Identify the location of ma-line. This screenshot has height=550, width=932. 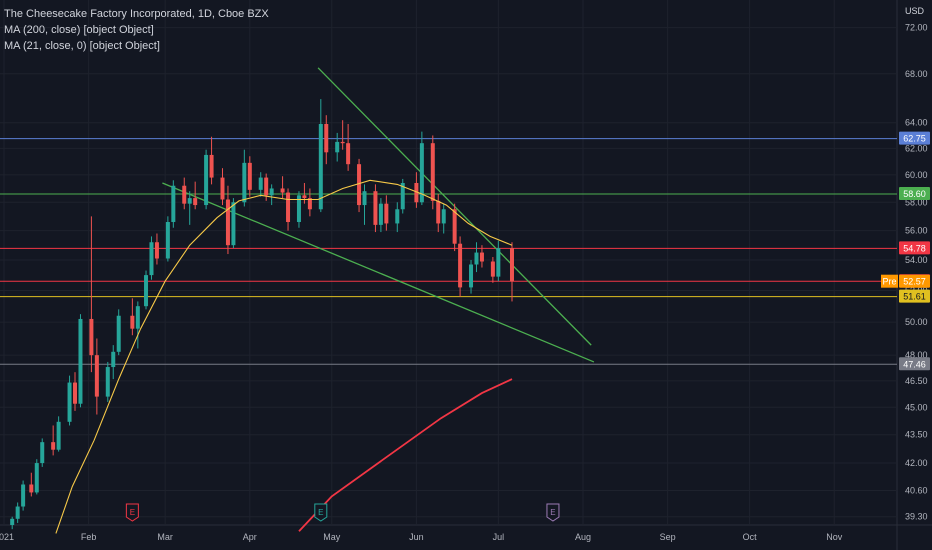
(405, 455).